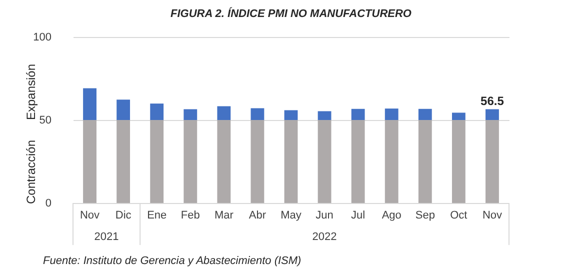 This screenshot has height=276, width=566. What do you see at coordinates (48, 204) in the screenshot?
I see `y-tick-label: 0` at bounding box center [48, 204].